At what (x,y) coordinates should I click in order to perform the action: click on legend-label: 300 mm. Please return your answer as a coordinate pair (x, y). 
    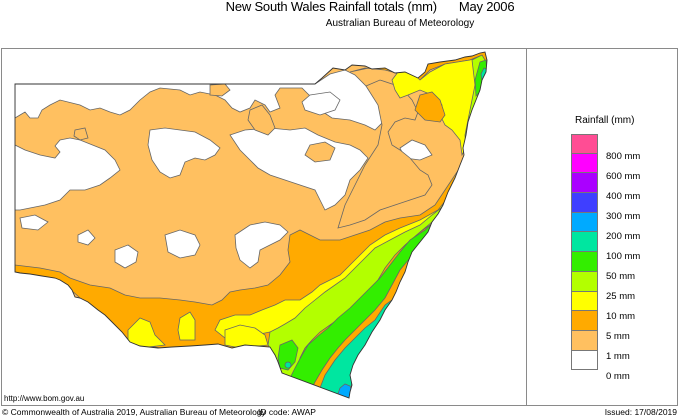
    Looking at the image, I should click on (623, 216).